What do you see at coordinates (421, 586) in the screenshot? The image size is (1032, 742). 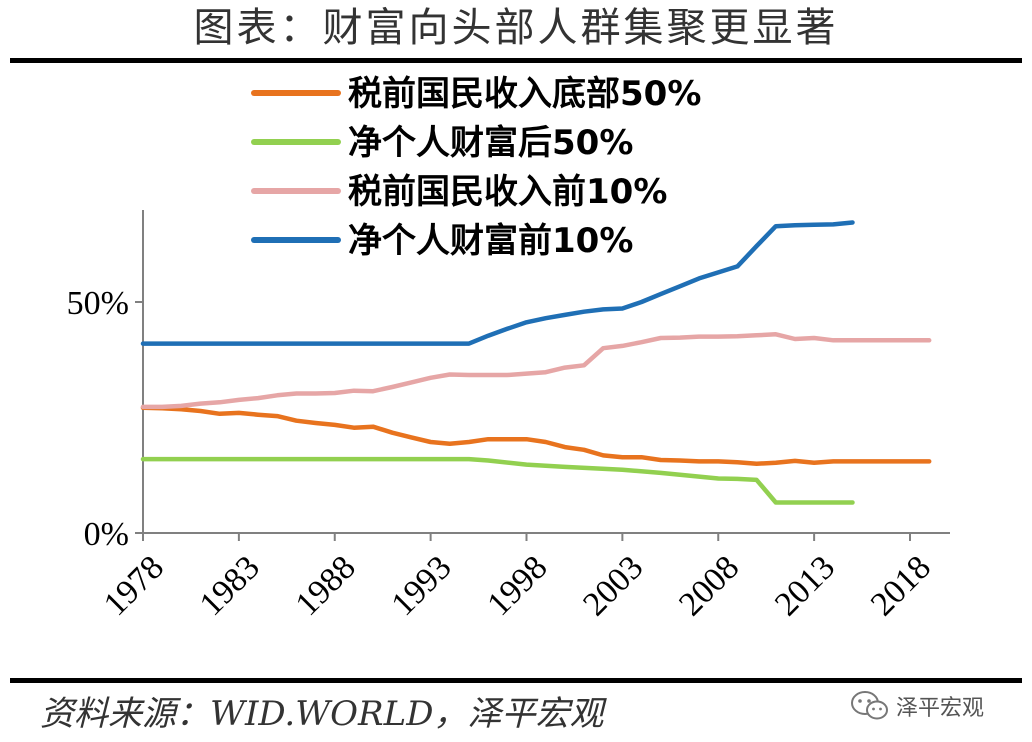 I see `x-tick-label: 1993` at bounding box center [421, 586].